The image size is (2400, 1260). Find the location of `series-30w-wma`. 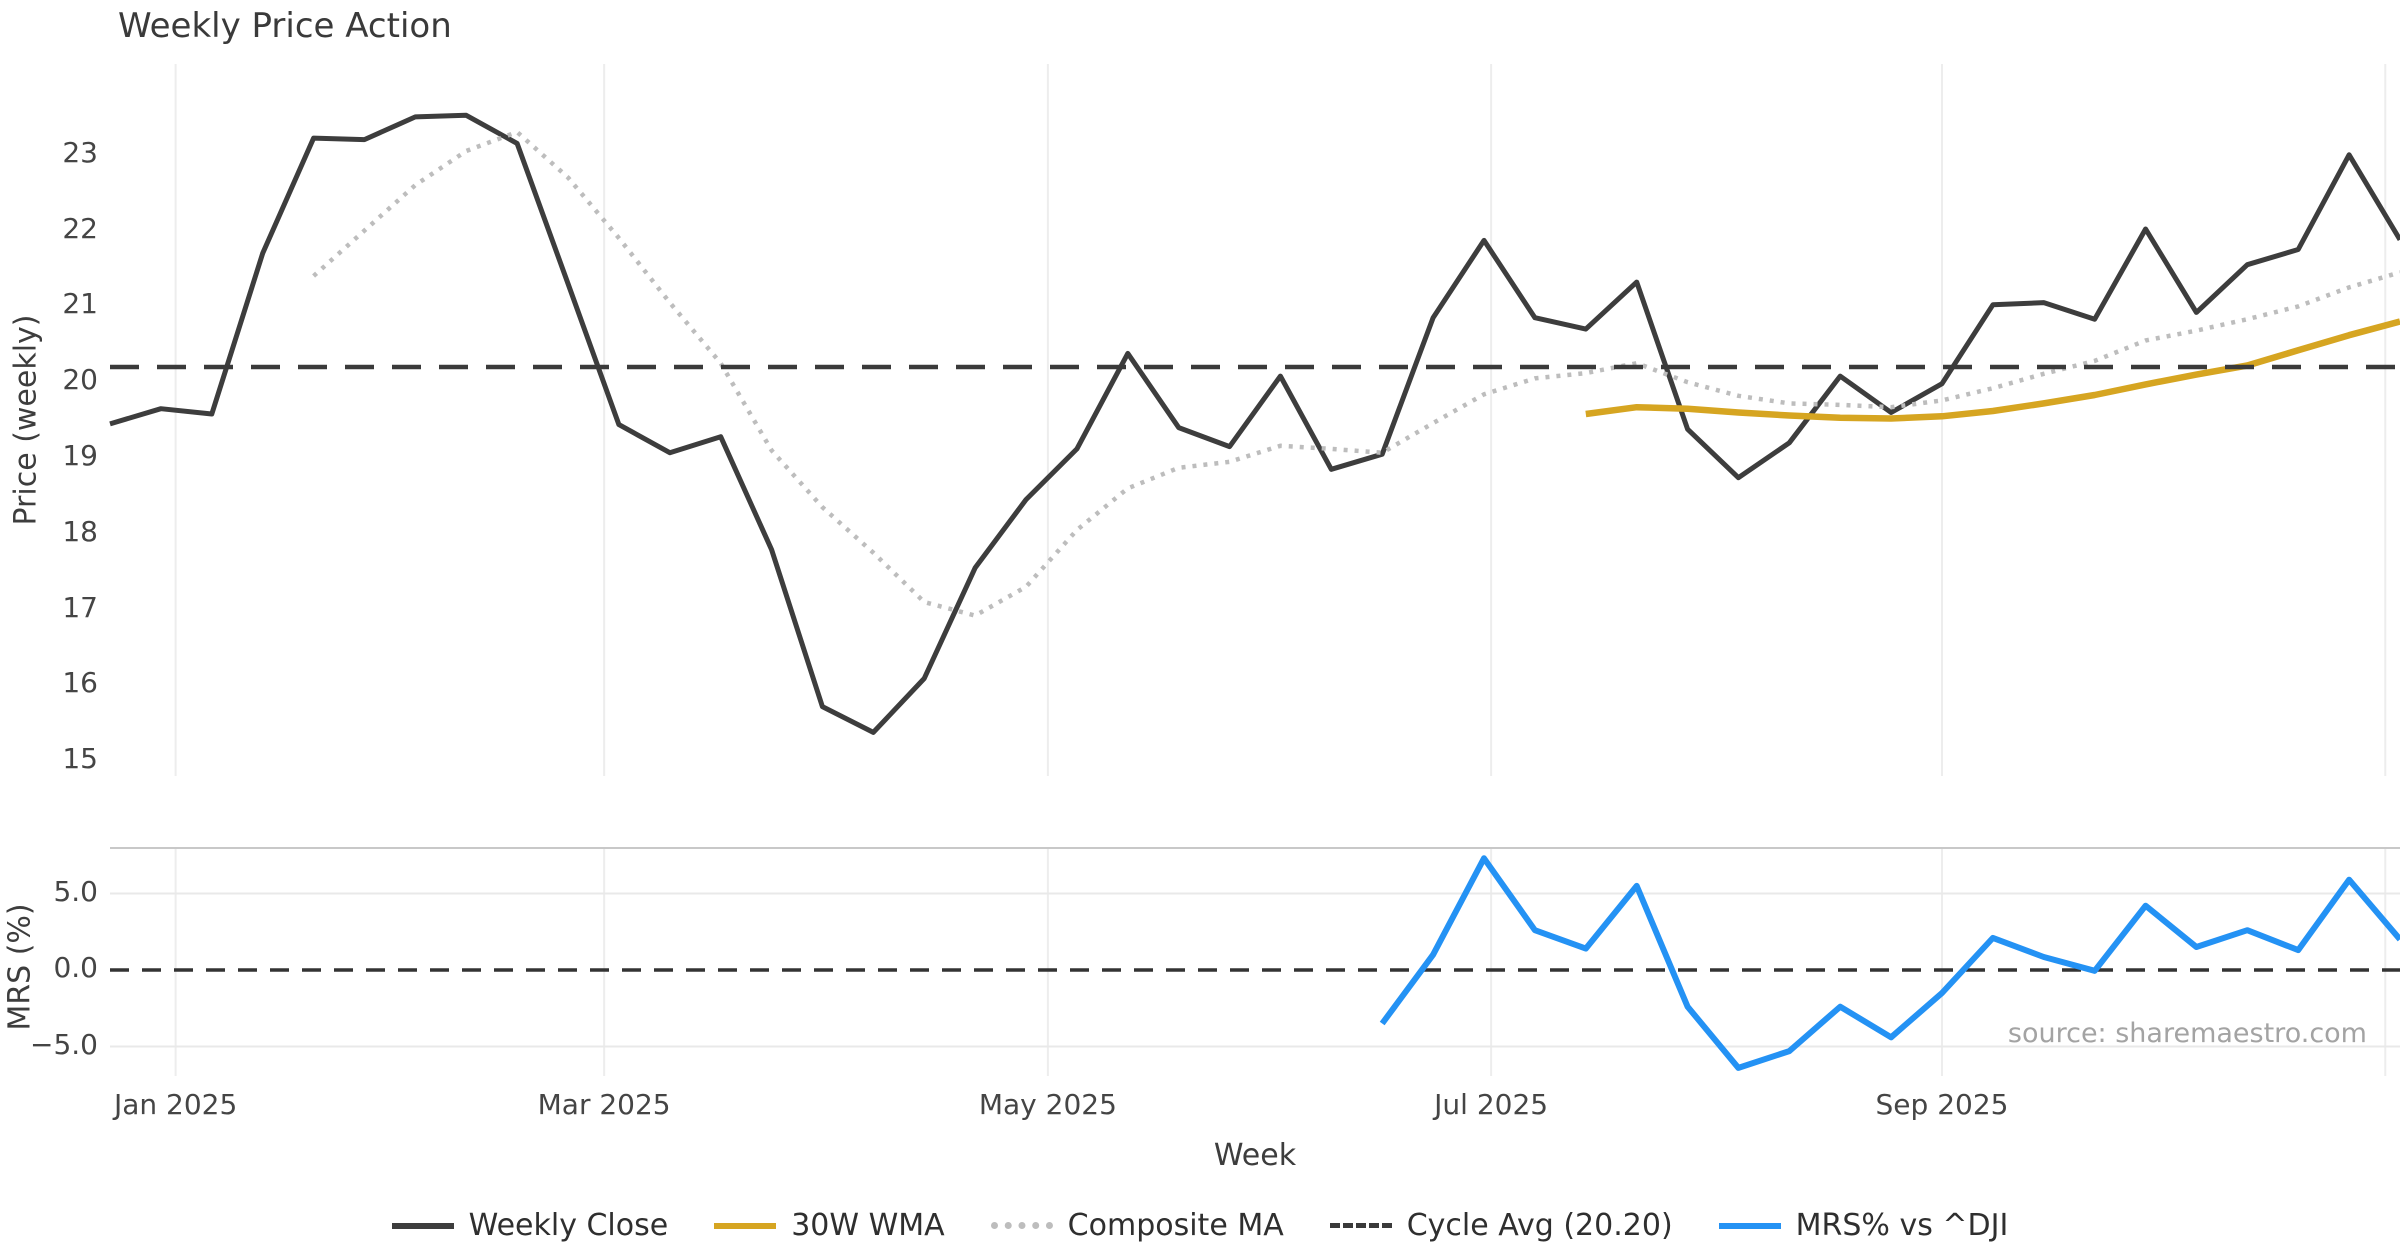

series-30w-wma is located at coordinates (1992, 370).